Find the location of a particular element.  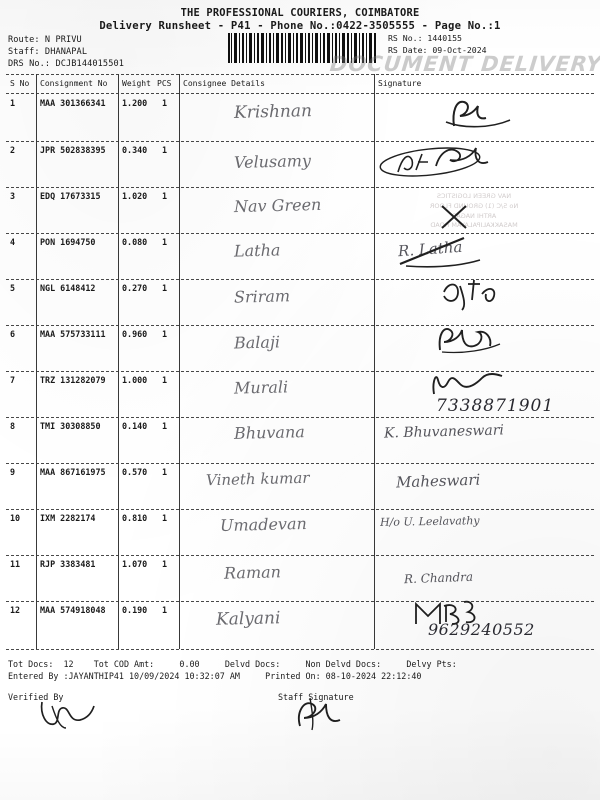

cell-sno: 2 is located at coordinates (13, 150).